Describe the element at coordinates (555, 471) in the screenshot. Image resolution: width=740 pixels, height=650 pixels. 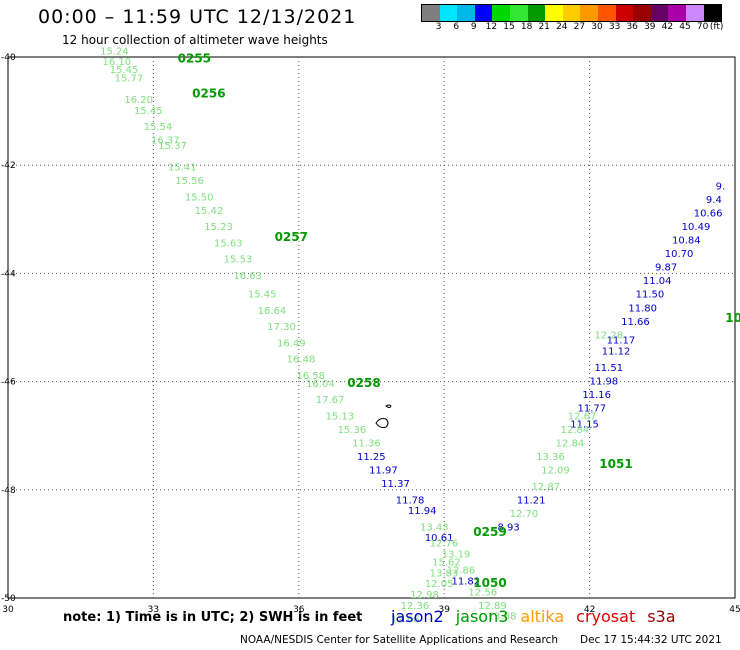
I see `wave-height-value: 12.09` at that location.